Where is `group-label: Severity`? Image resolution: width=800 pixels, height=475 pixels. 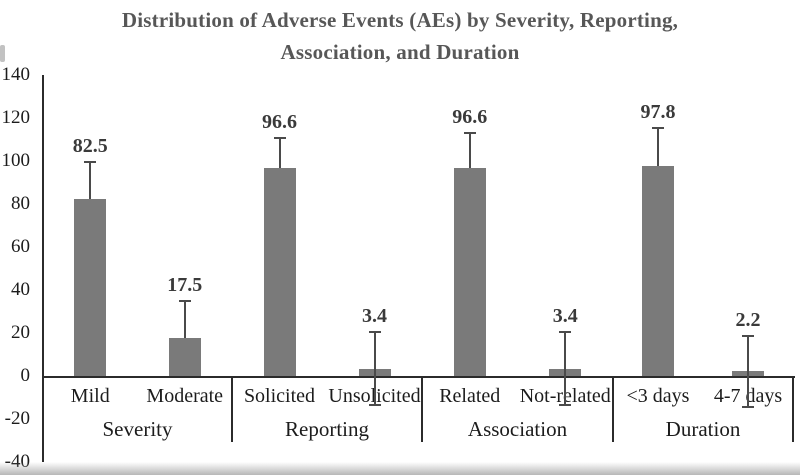 group-label: Severity is located at coordinates (137, 429).